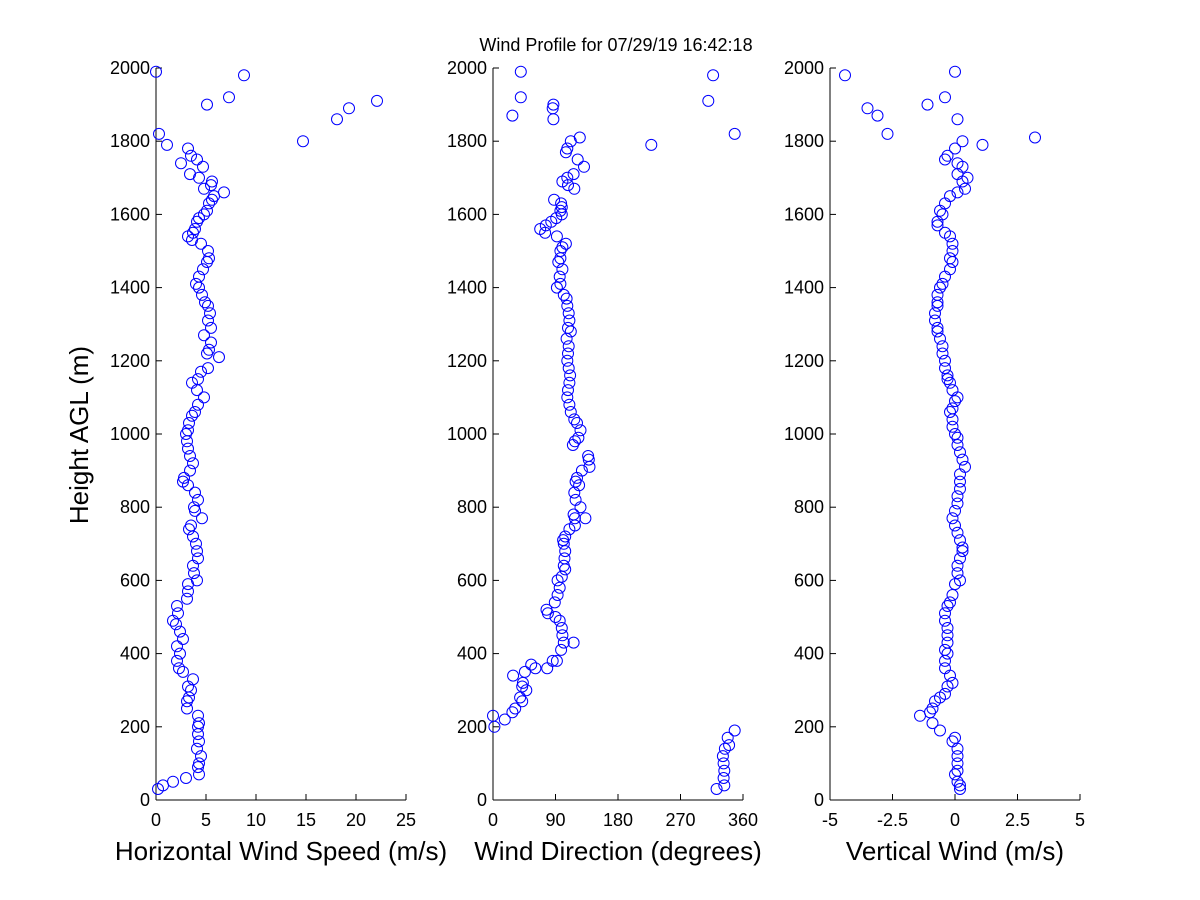  I want to click on x-tick-label: 25, so click(406, 820).